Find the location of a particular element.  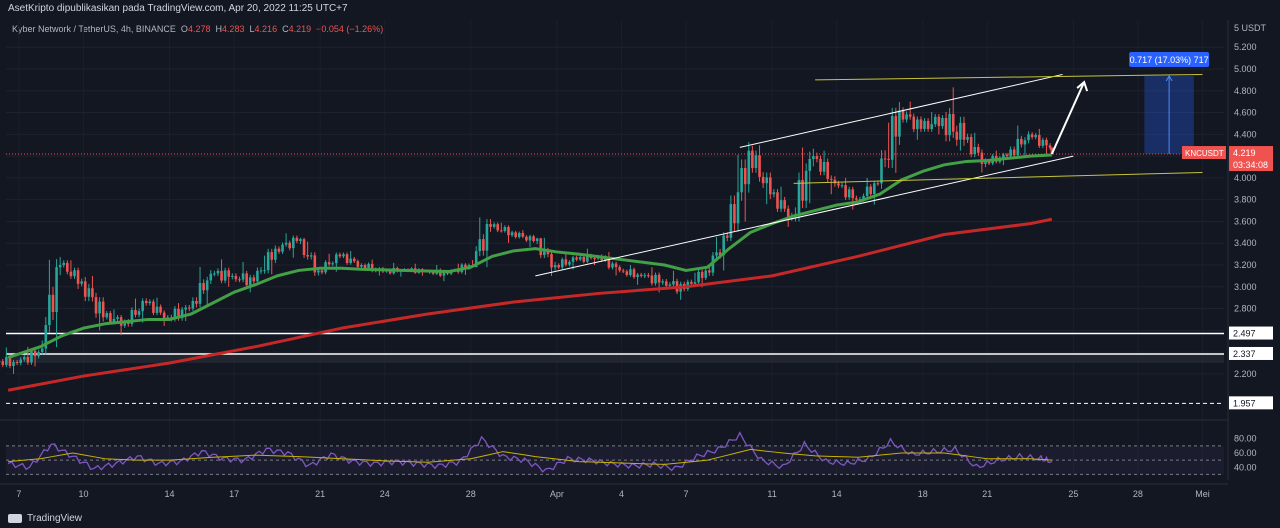

price-tick-label: 4.400 is located at coordinates (1245, 134).